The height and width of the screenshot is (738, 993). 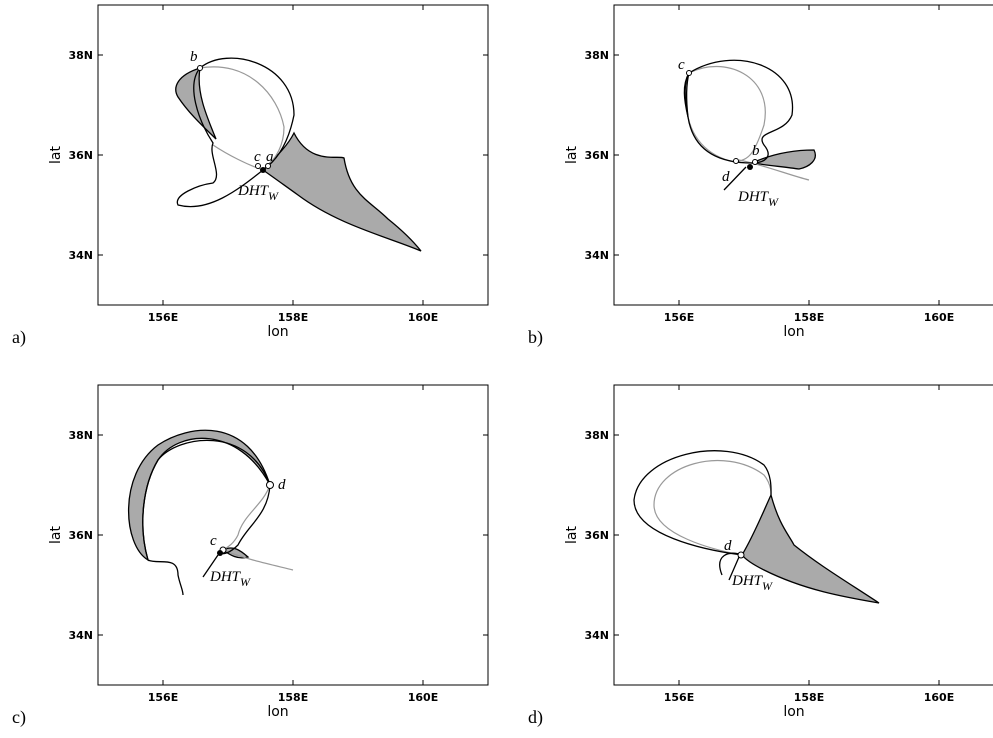 What do you see at coordinates (270, 157) in the screenshot?
I see `point-label: a` at bounding box center [270, 157].